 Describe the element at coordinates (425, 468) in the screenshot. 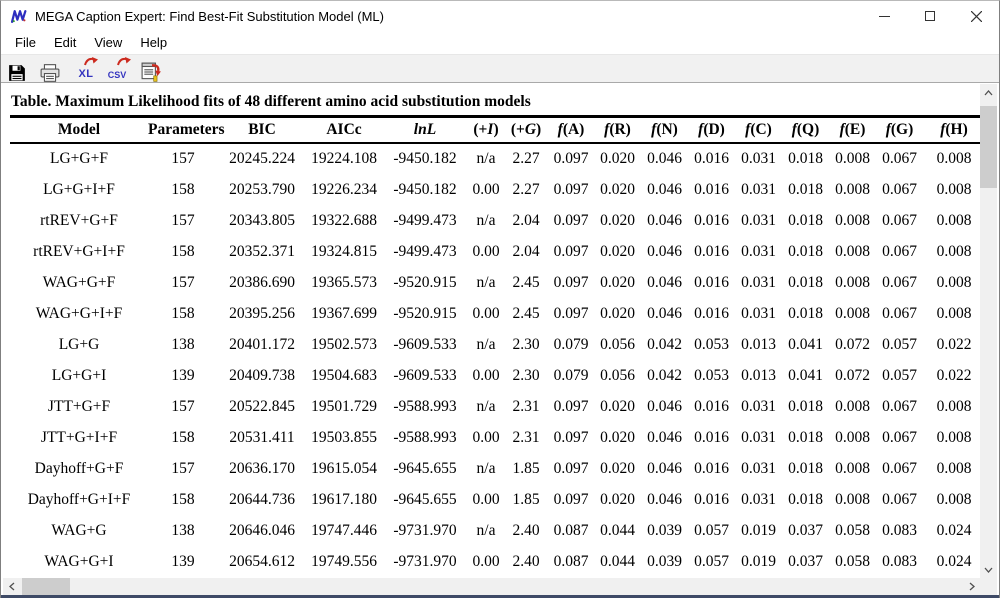

I see `value-cell: -9645.655` at that location.